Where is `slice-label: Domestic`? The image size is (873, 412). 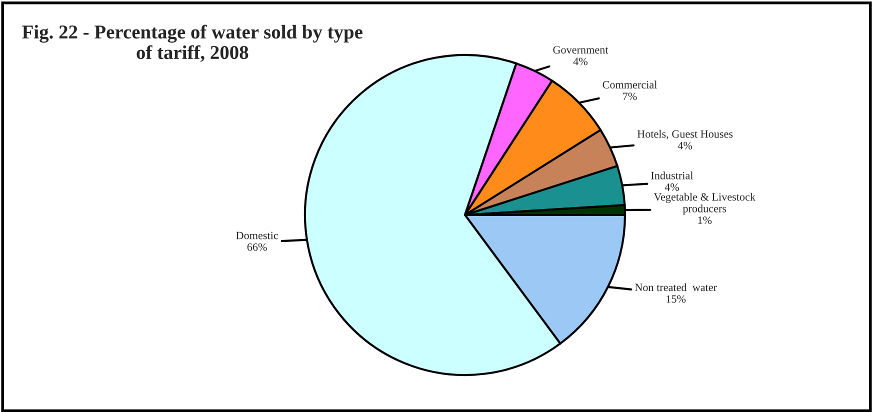
slice-label: Domestic is located at coordinates (257, 236).